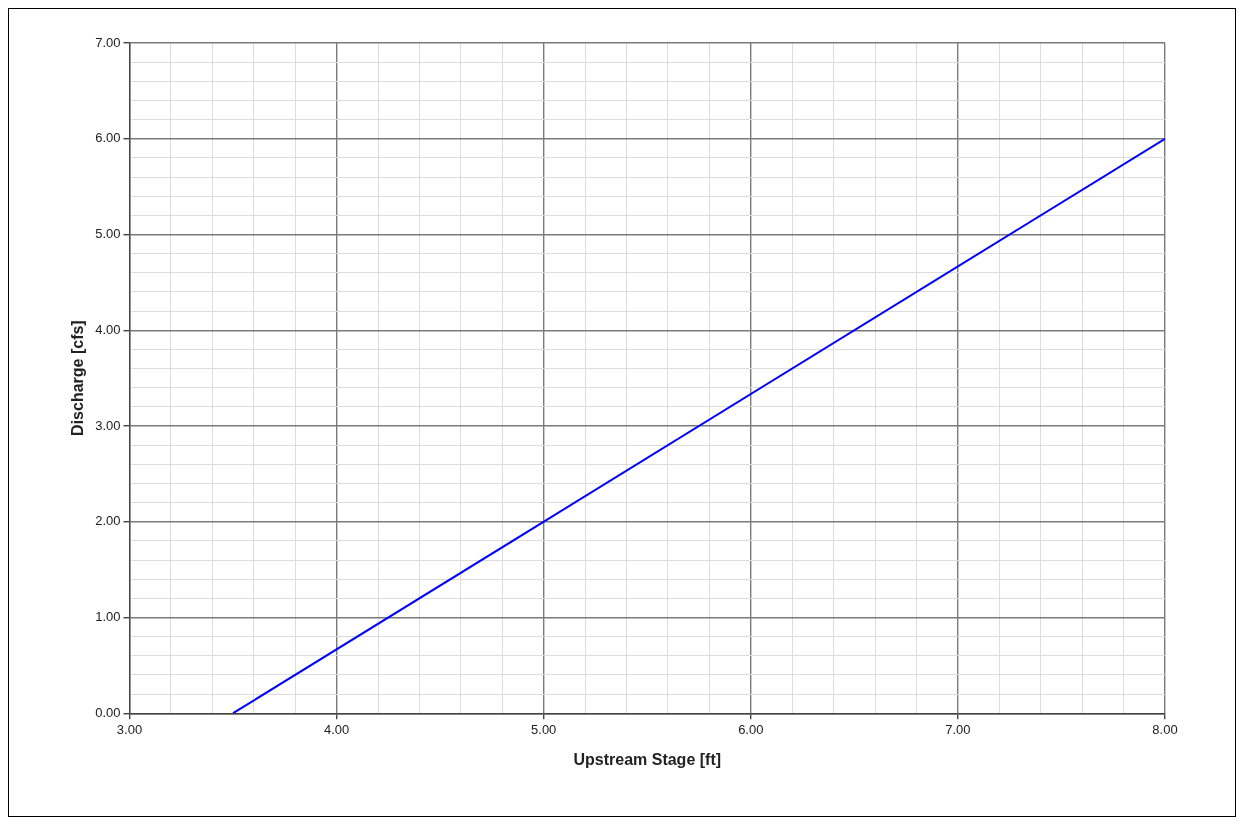  Describe the element at coordinates (336, 729) in the screenshot. I see `x-tick-label: 4.00` at that location.